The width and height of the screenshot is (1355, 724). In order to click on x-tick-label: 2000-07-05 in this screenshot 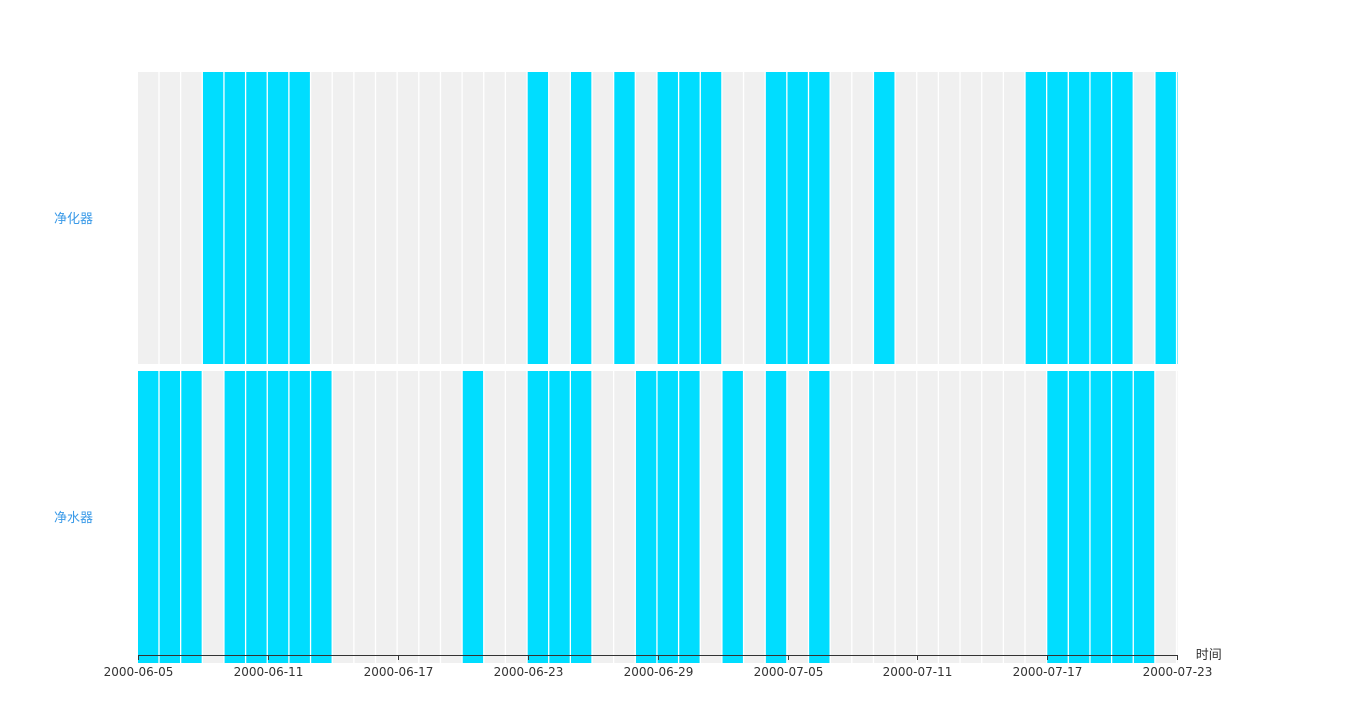, I will do `click(789, 672)`.